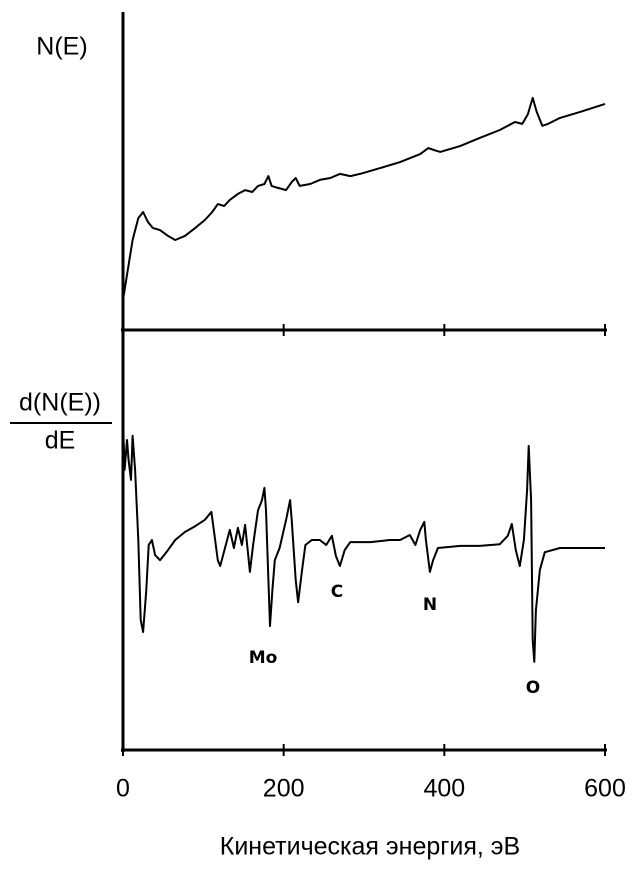 The height and width of the screenshot is (872, 644). What do you see at coordinates (60, 441) in the screenshot?
I see `y-axis-label-denominator: dE` at bounding box center [60, 441].